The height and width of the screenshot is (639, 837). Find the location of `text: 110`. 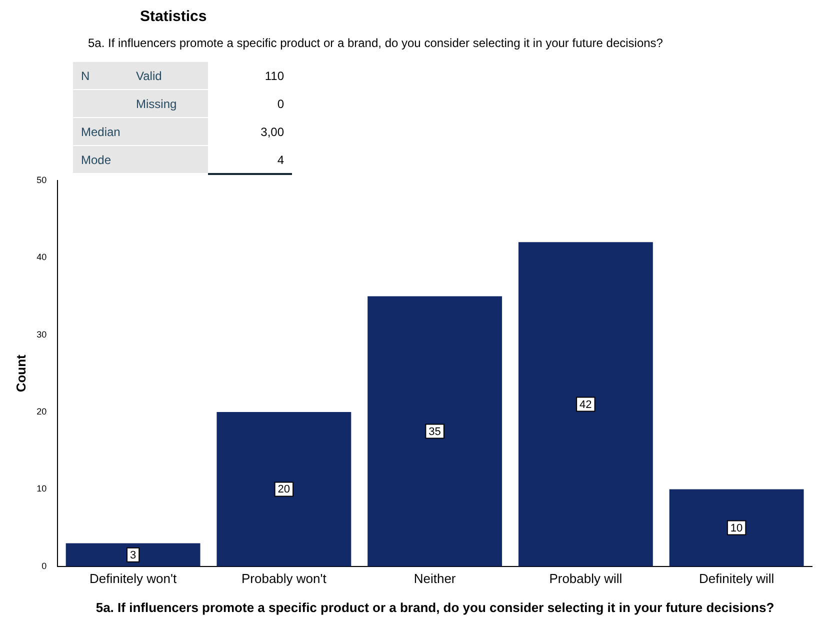

text: 110 is located at coordinates (274, 76).